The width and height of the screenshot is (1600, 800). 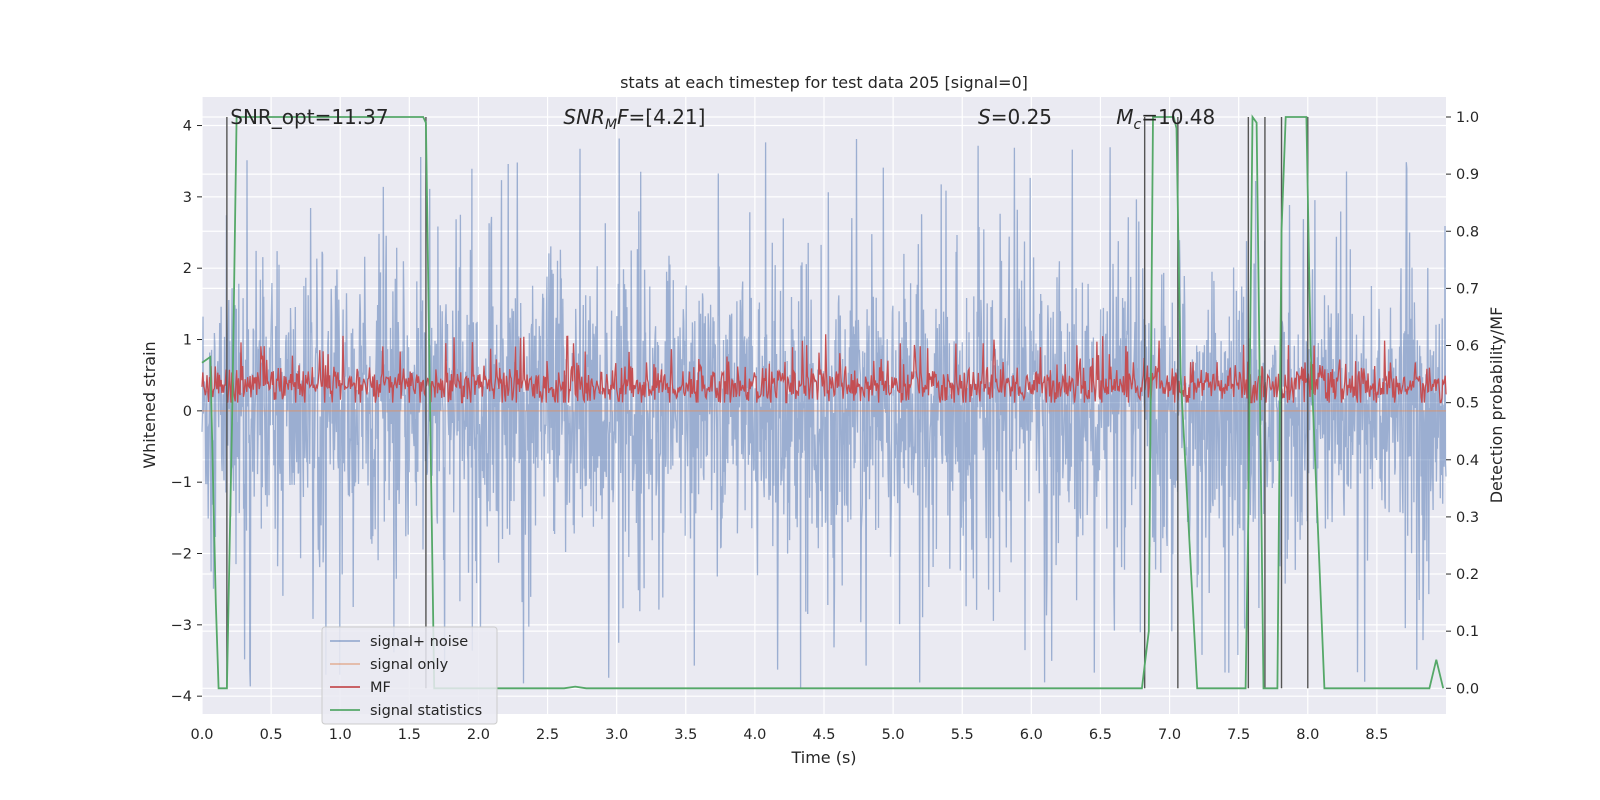 What do you see at coordinates (271, 735) in the screenshot?
I see `x-tick-label: 0.5` at bounding box center [271, 735].